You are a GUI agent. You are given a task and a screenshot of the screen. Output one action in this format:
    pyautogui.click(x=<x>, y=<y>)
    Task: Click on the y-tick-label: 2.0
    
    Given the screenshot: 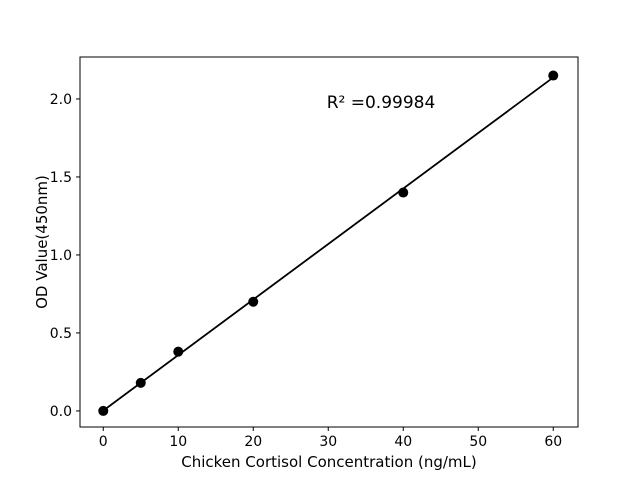 What is the action you would take?
    pyautogui.click(x=61, y=100)
    